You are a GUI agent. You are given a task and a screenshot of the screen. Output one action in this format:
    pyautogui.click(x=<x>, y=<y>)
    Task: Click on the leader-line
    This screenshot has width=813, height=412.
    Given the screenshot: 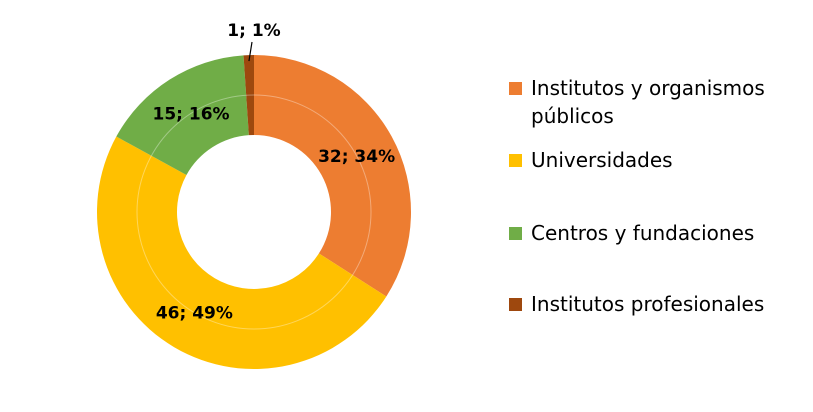 What is the action you would take?
    pyautogui.click(x=250, y=51)
    